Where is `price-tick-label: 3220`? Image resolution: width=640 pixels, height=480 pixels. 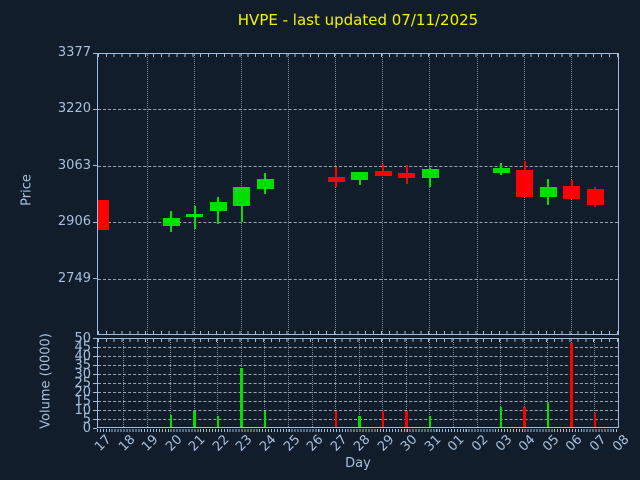 price-tick-label: 3220 is located at coordinates (74, 109).